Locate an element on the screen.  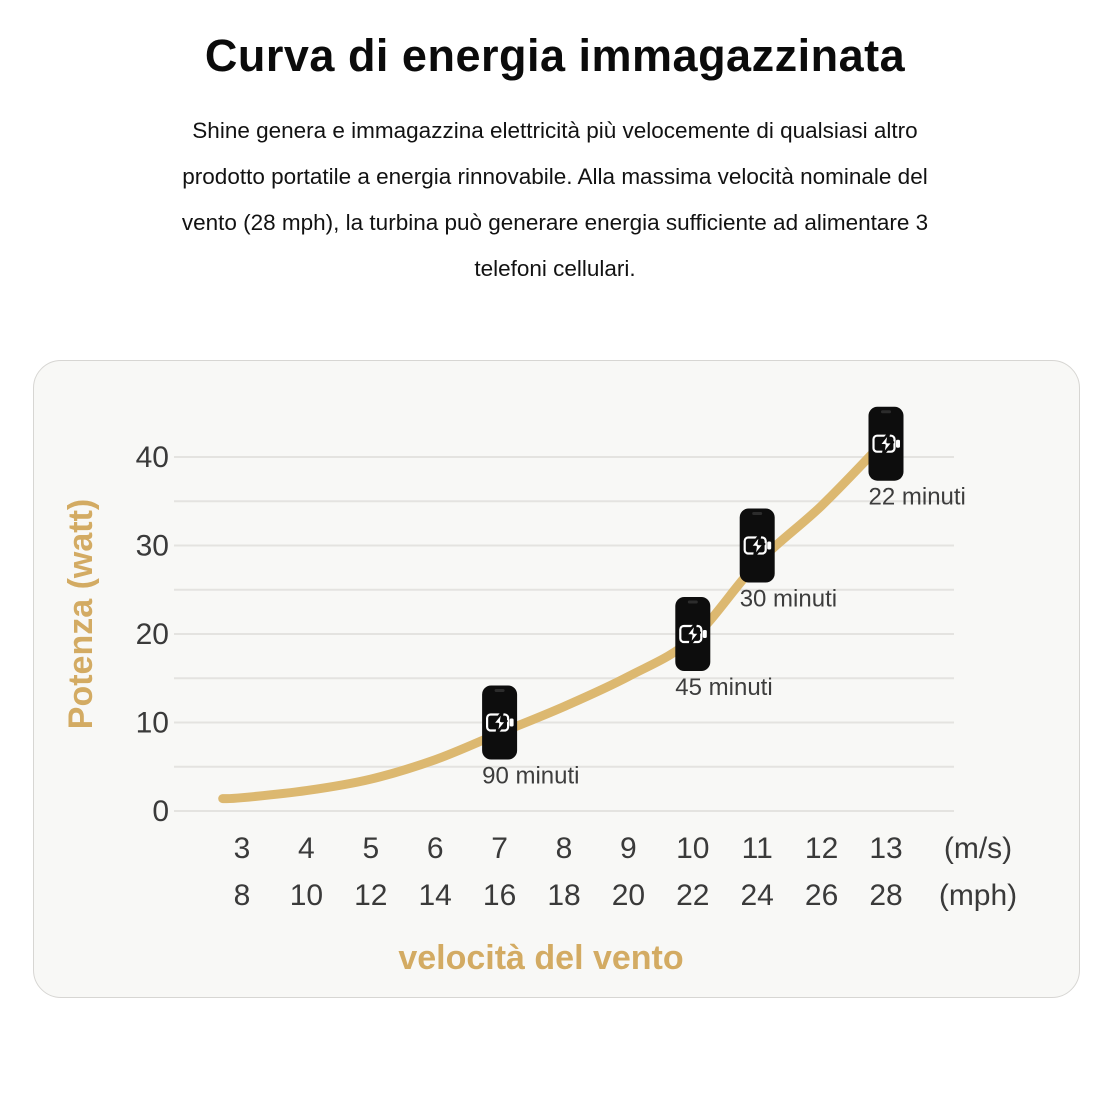
x-tick-label-ms: 11 is located at coordinates (757, 848).